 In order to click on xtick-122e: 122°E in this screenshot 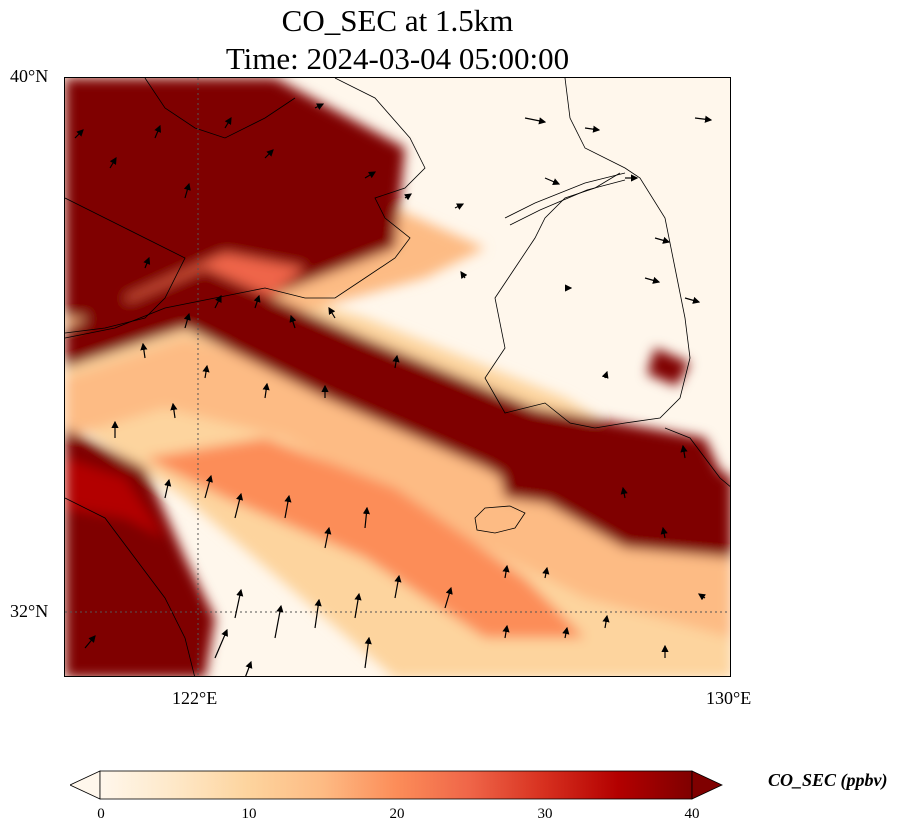, I will do `click(195, 698)`.